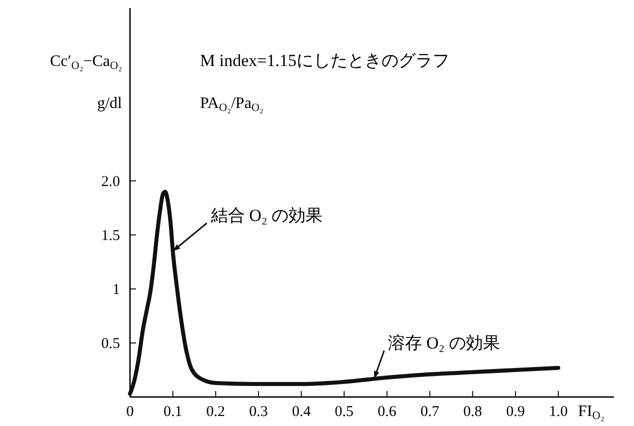  Describe the element at coordinates (266, 216) in the screenshot. I see `annotation: 結合 O₂ の効果` at that location.